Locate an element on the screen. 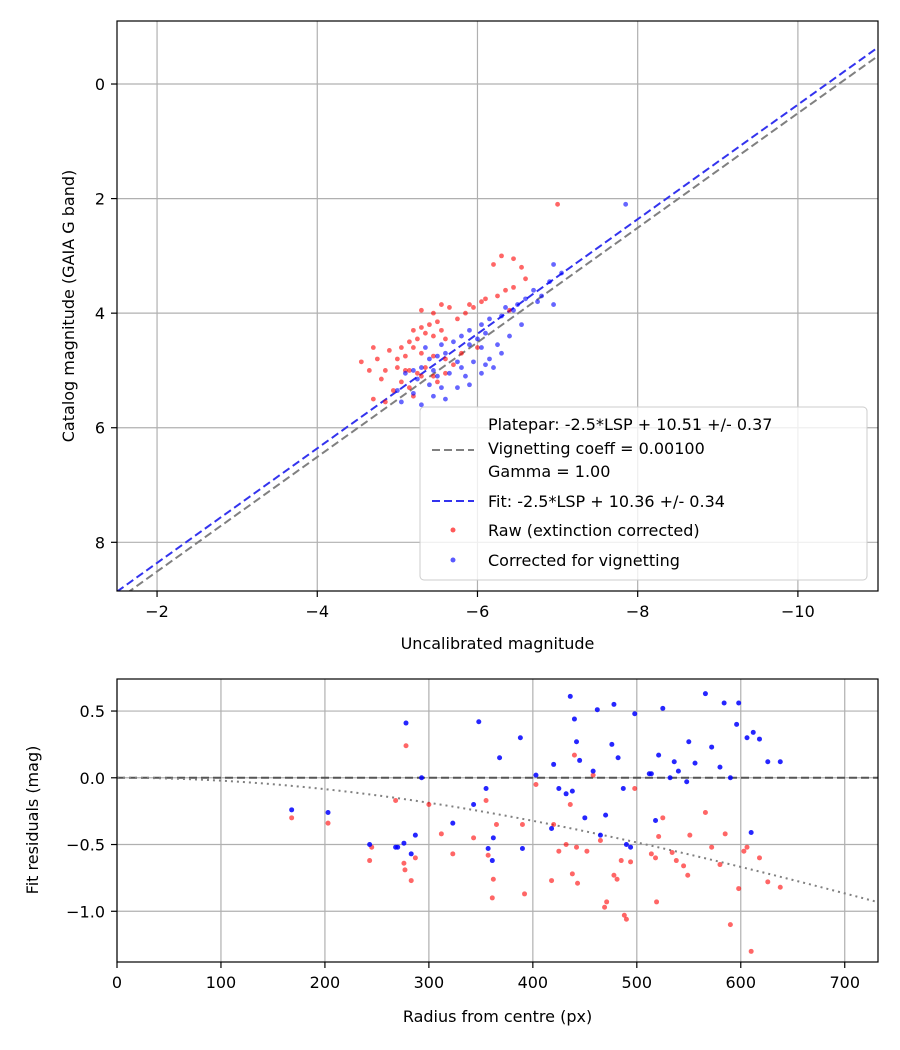 This screenshot has width=900, height=1050. x-tick-label: −6 is located at coordinates (478, 611).